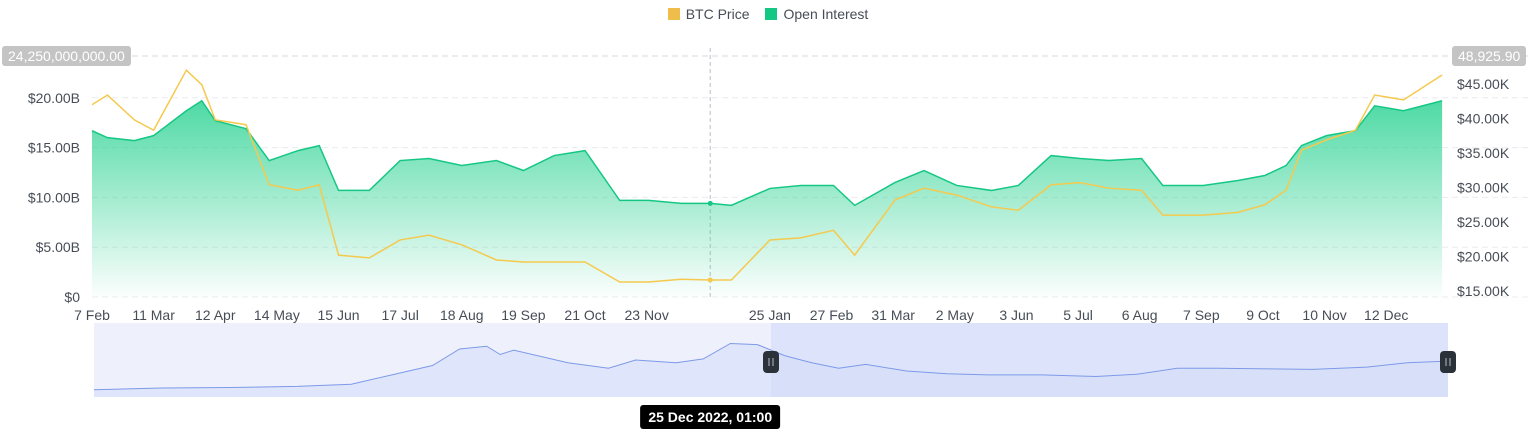 This screenshot has width=1536, height=435. What do you see at coordinates (1483, 188) in the screenshot?
I see `right-axis-tick-label: $30.00K` at bounding box center [1483, 188].